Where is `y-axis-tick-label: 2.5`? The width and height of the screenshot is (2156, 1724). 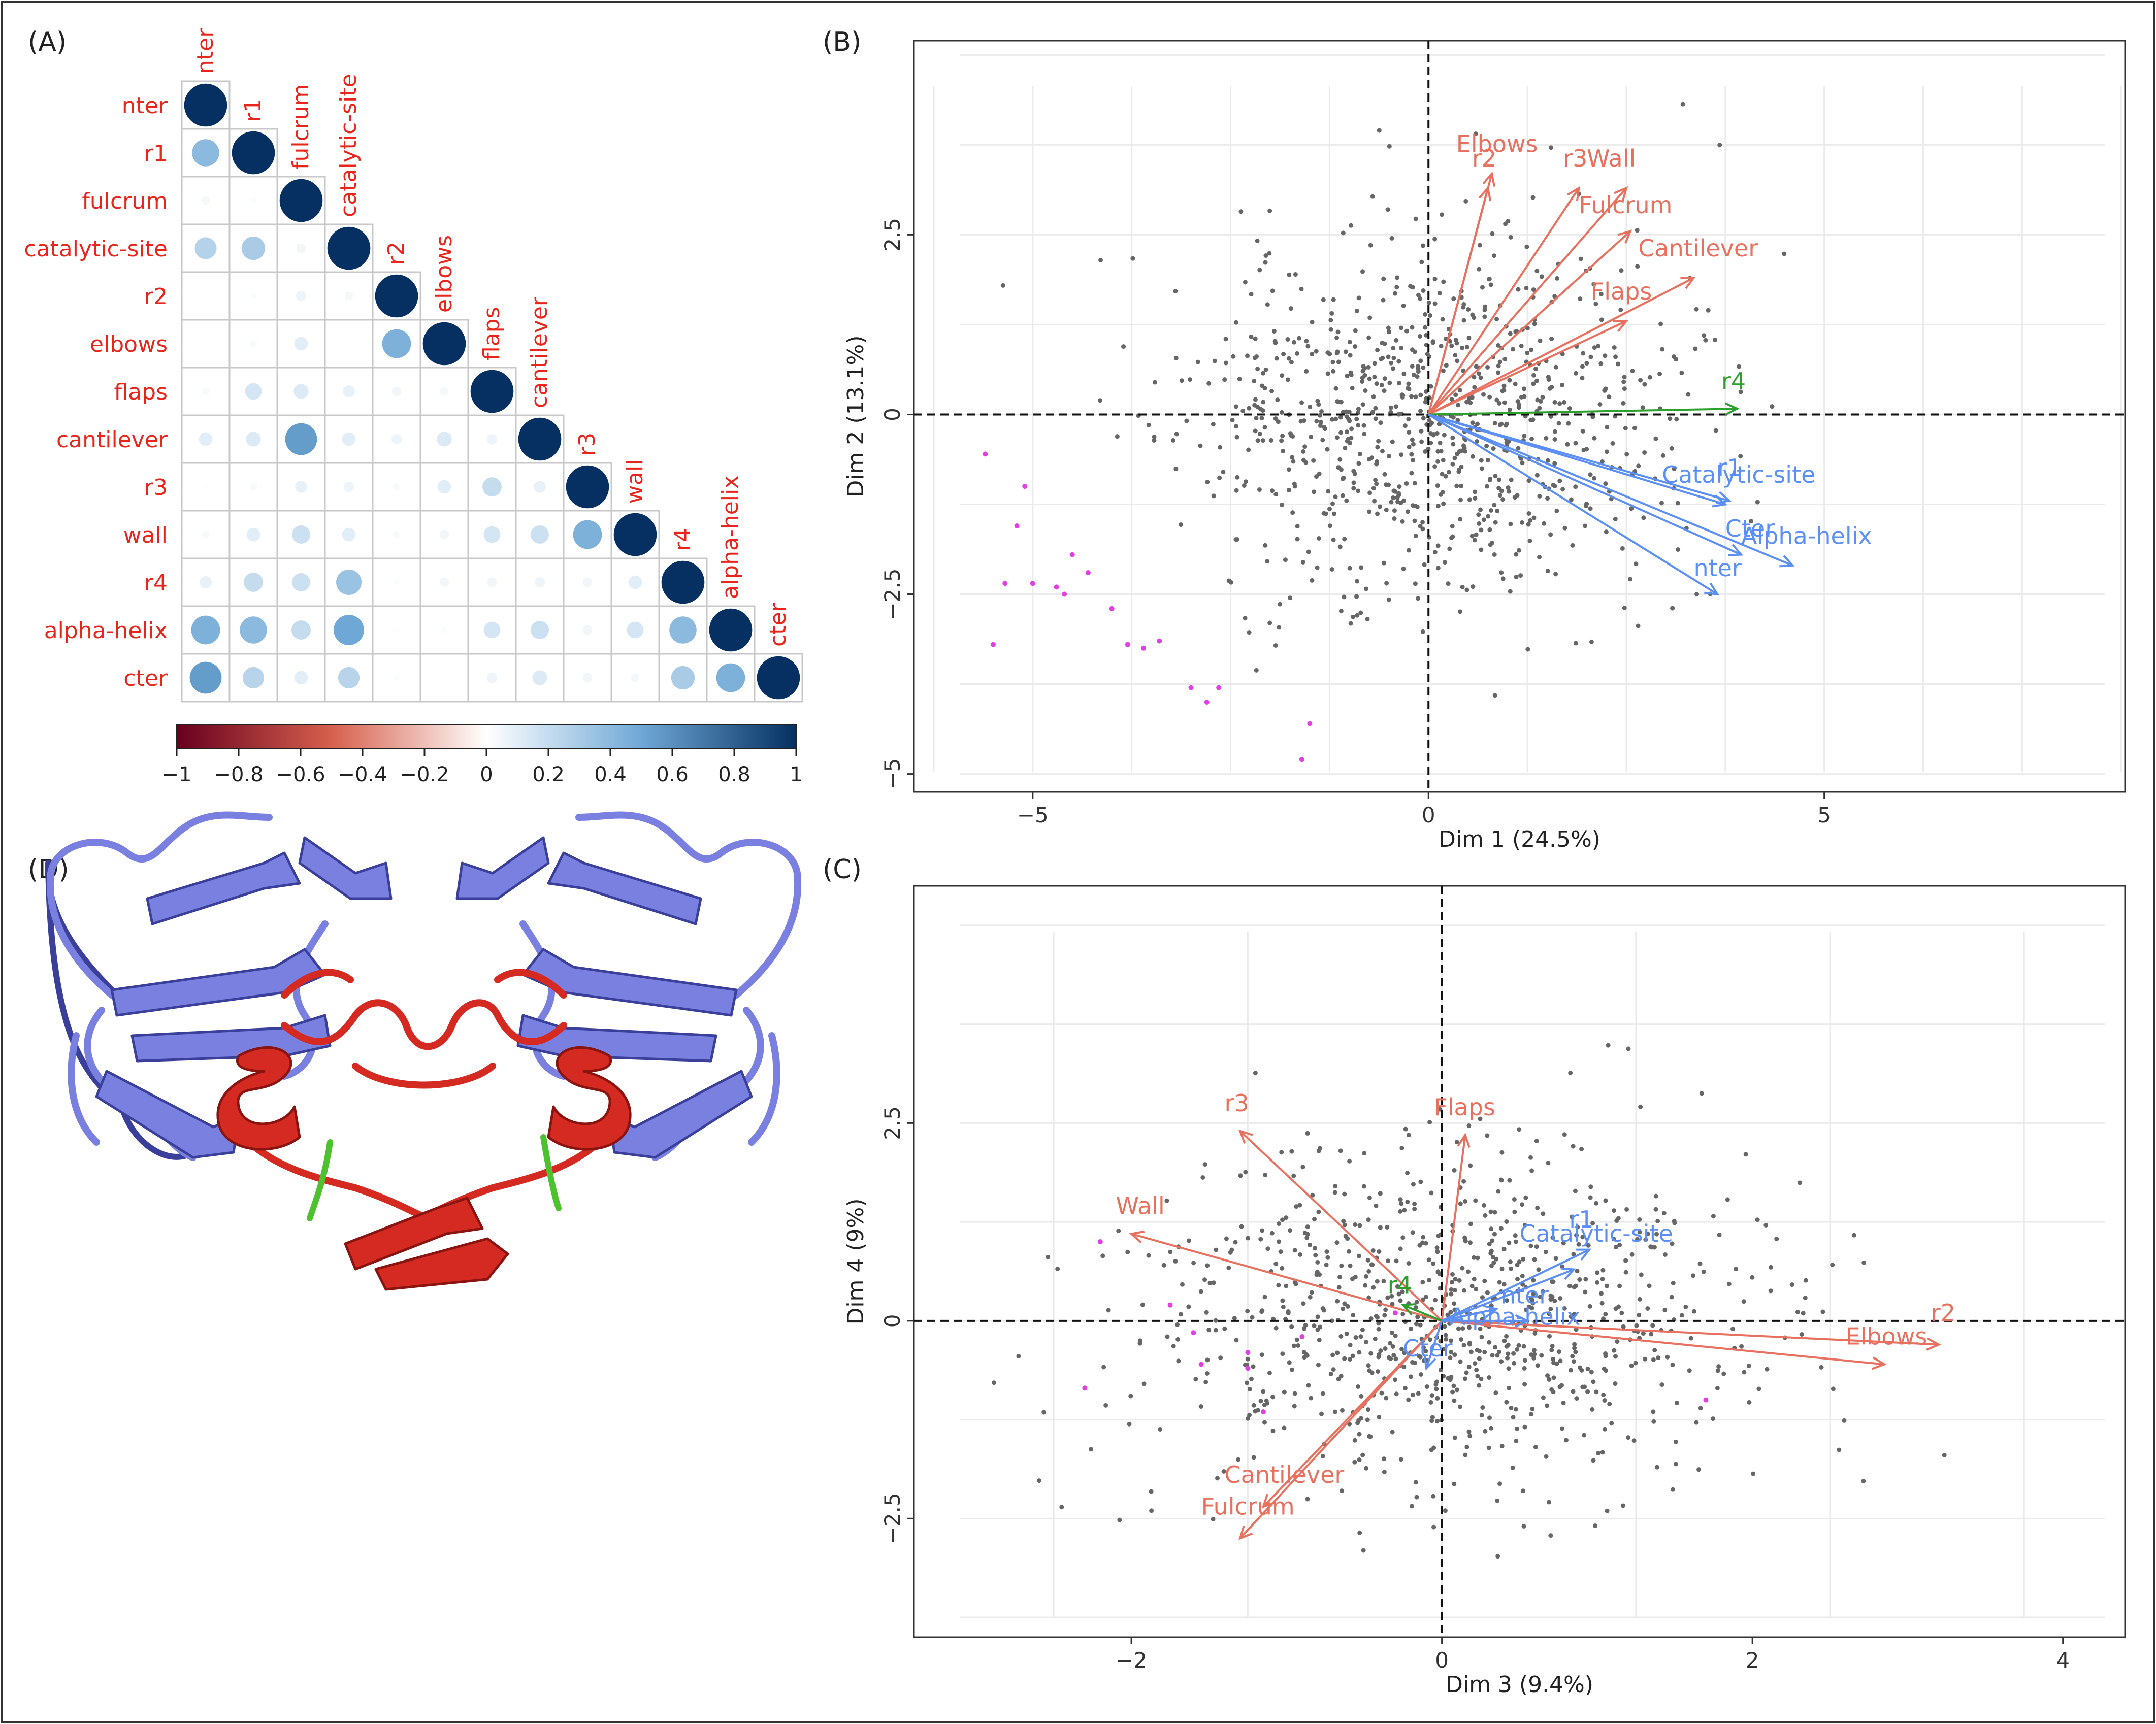 y-axis-tick-label: 2.5 is located at coordinates (893, 1123).